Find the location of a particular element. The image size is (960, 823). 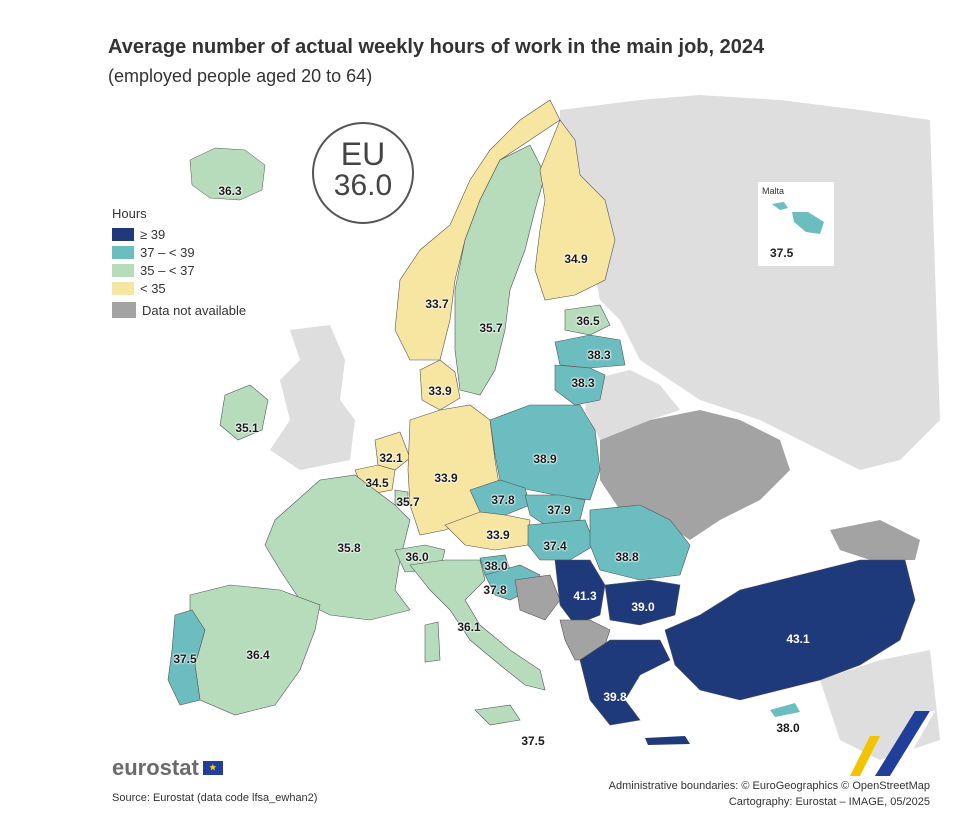

value-poland: 38.9 is located at coordinates (545, 459).